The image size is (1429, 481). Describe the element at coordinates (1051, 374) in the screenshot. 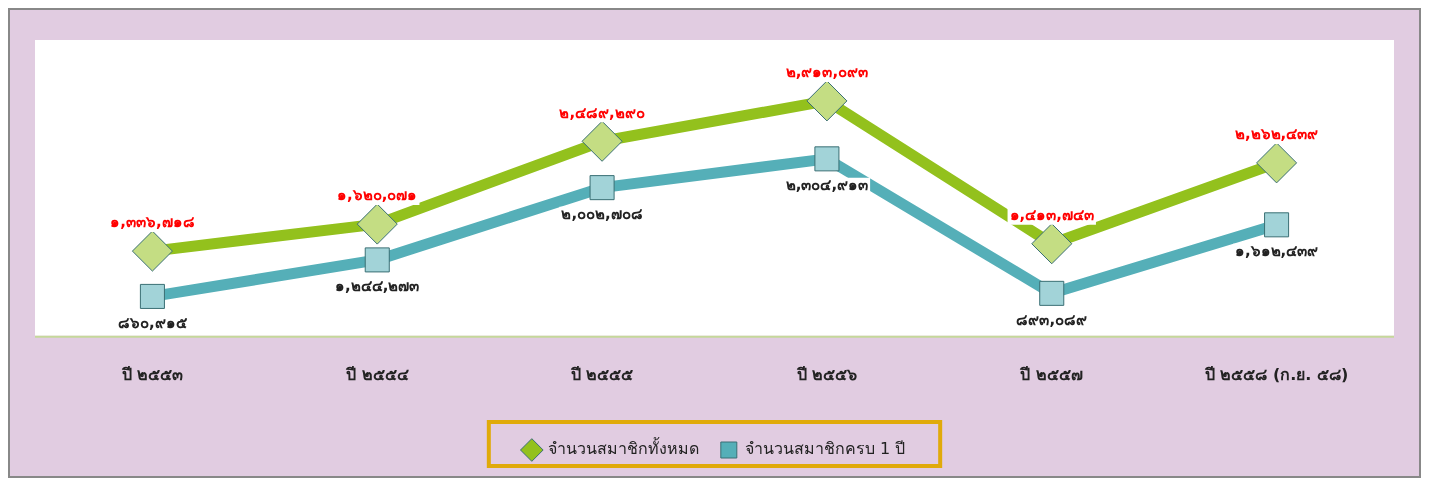

I see `x-tick-label: ปี ๒๕๕๗` at that location.